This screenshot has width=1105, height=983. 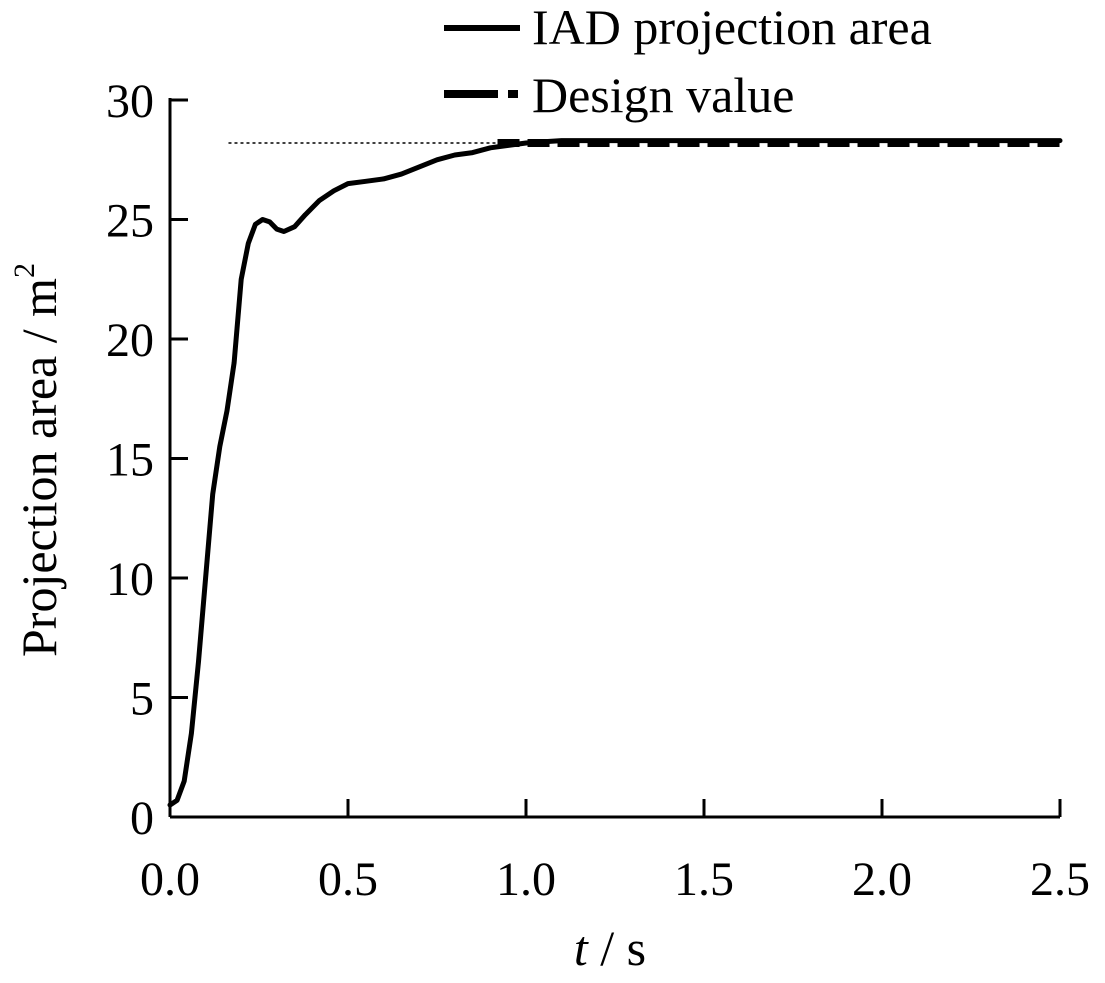 I want to click on y-tick-label: 25, so click(x=130, y=221).